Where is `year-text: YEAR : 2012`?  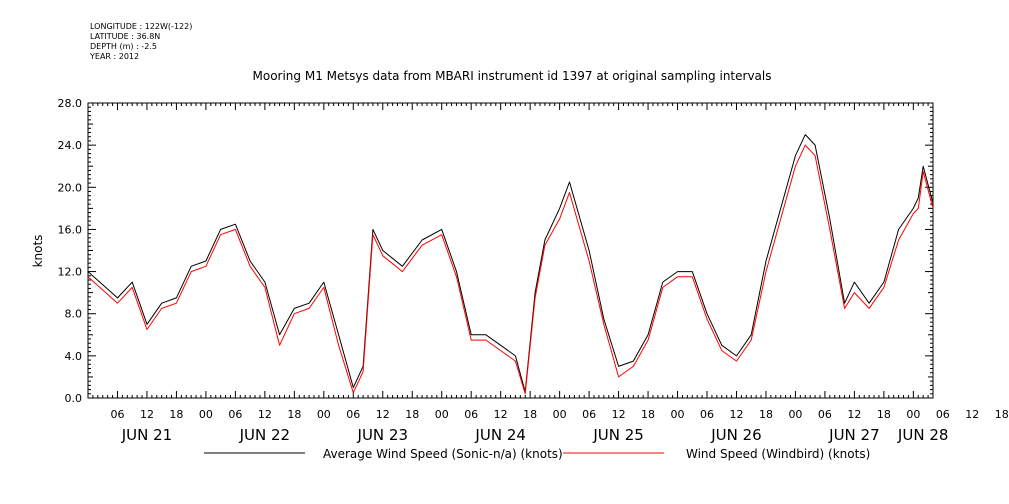 year-text: YEAR : 2012 is located at coordinates (115, 56).